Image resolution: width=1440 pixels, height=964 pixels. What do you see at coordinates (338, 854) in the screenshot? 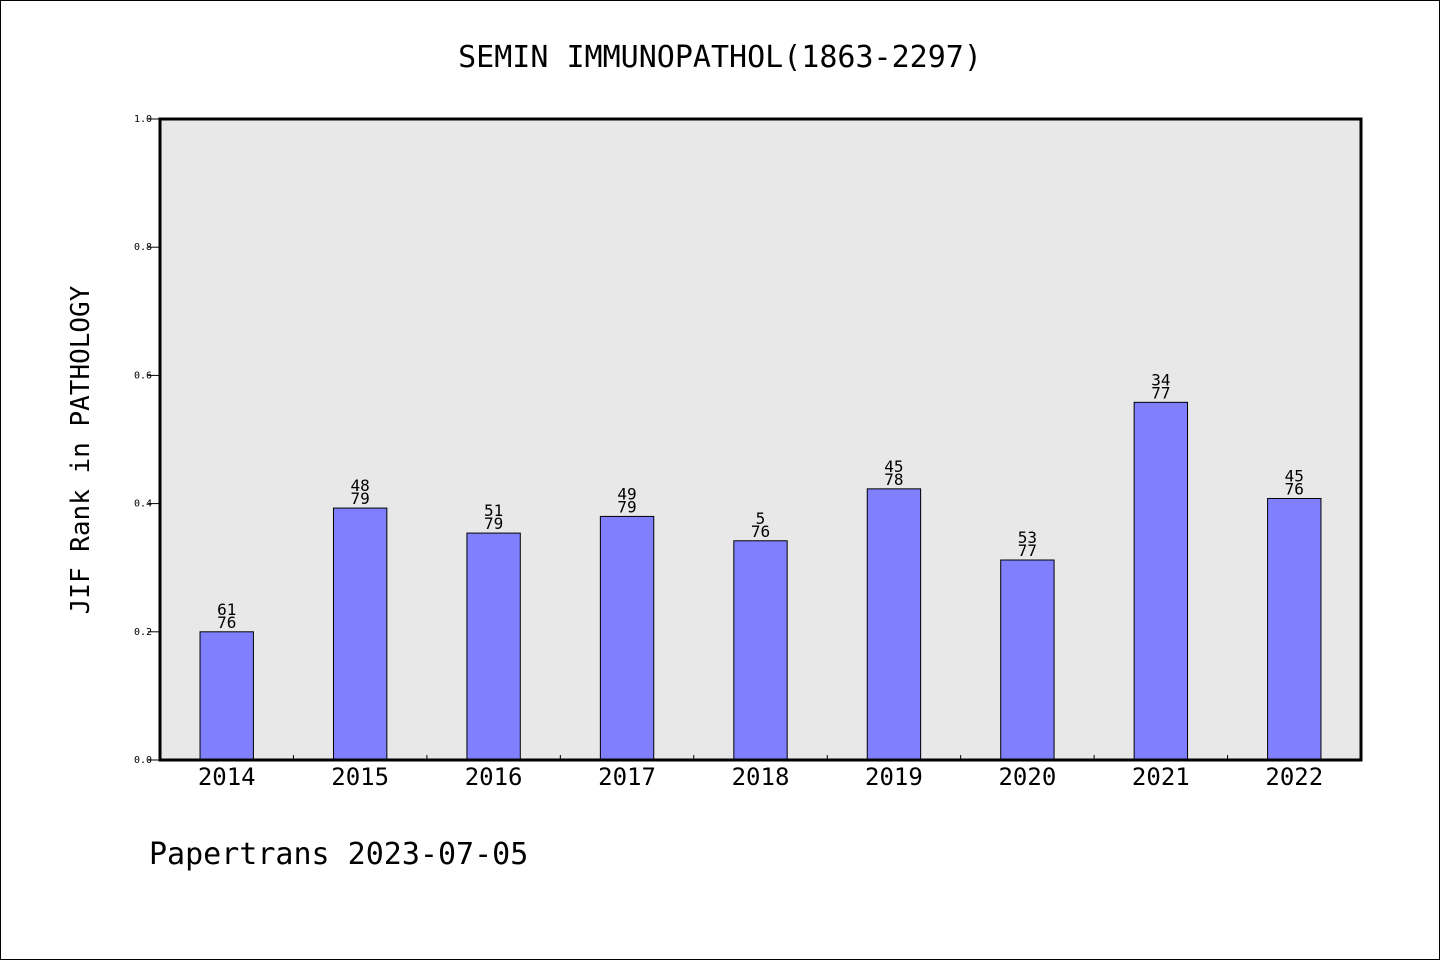
I see `footer-credit: Papertrans 2023-07-05` at bounding box center [338, 854].